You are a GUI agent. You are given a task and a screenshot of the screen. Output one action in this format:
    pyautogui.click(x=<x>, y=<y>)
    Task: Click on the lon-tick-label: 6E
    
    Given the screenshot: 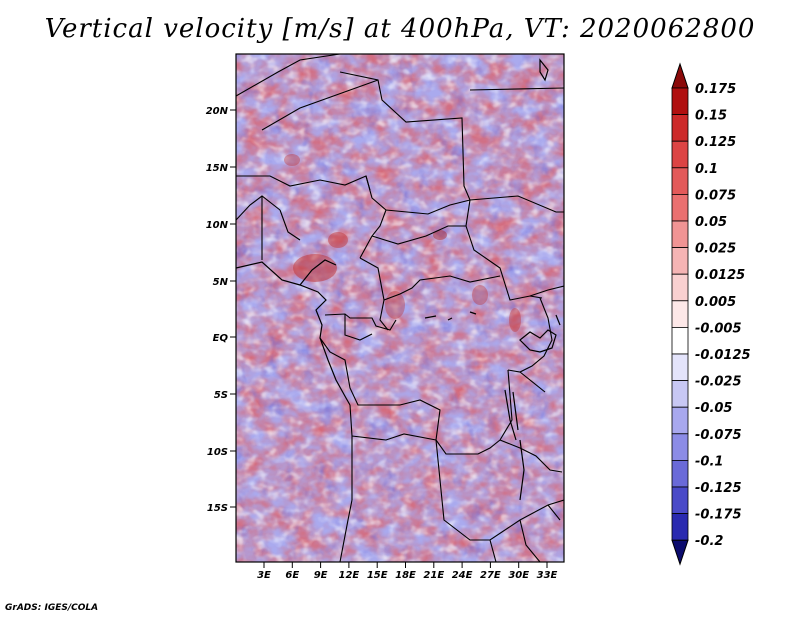 What is the action you would take?
    pyautogui.click(x=292, y=575)
    